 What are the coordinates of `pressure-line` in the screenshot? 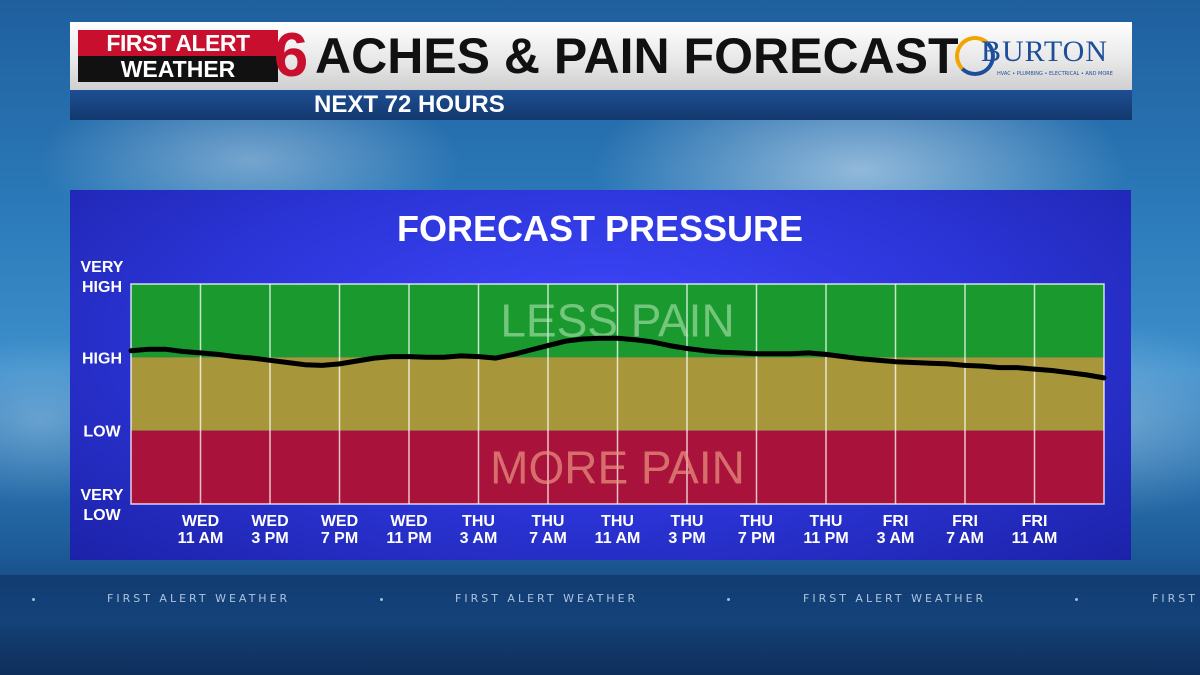 It's located at (617, 358).